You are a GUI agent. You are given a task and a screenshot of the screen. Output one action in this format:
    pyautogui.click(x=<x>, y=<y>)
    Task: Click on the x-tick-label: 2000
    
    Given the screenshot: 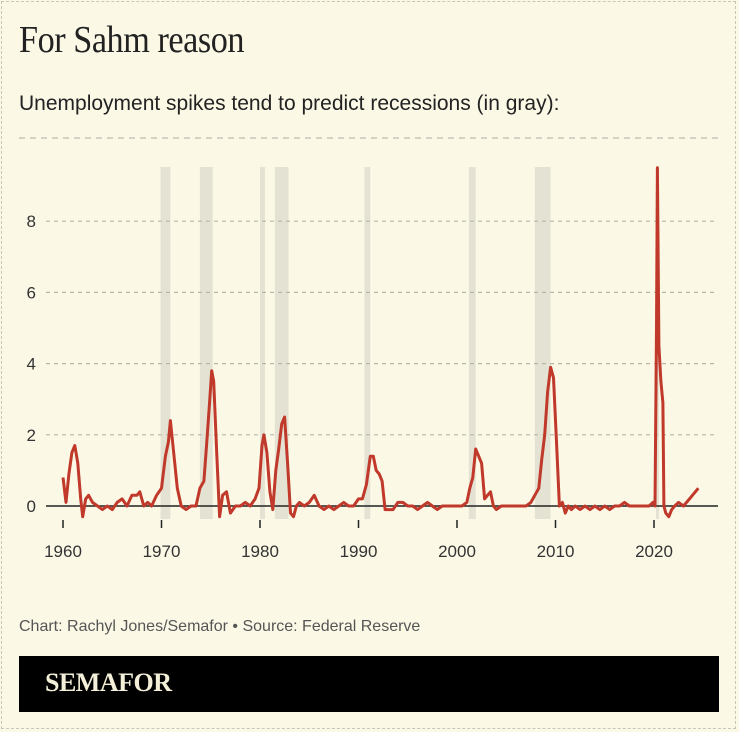 What is the action you would take?
    pyautogui.click(x=457, y=551)
    